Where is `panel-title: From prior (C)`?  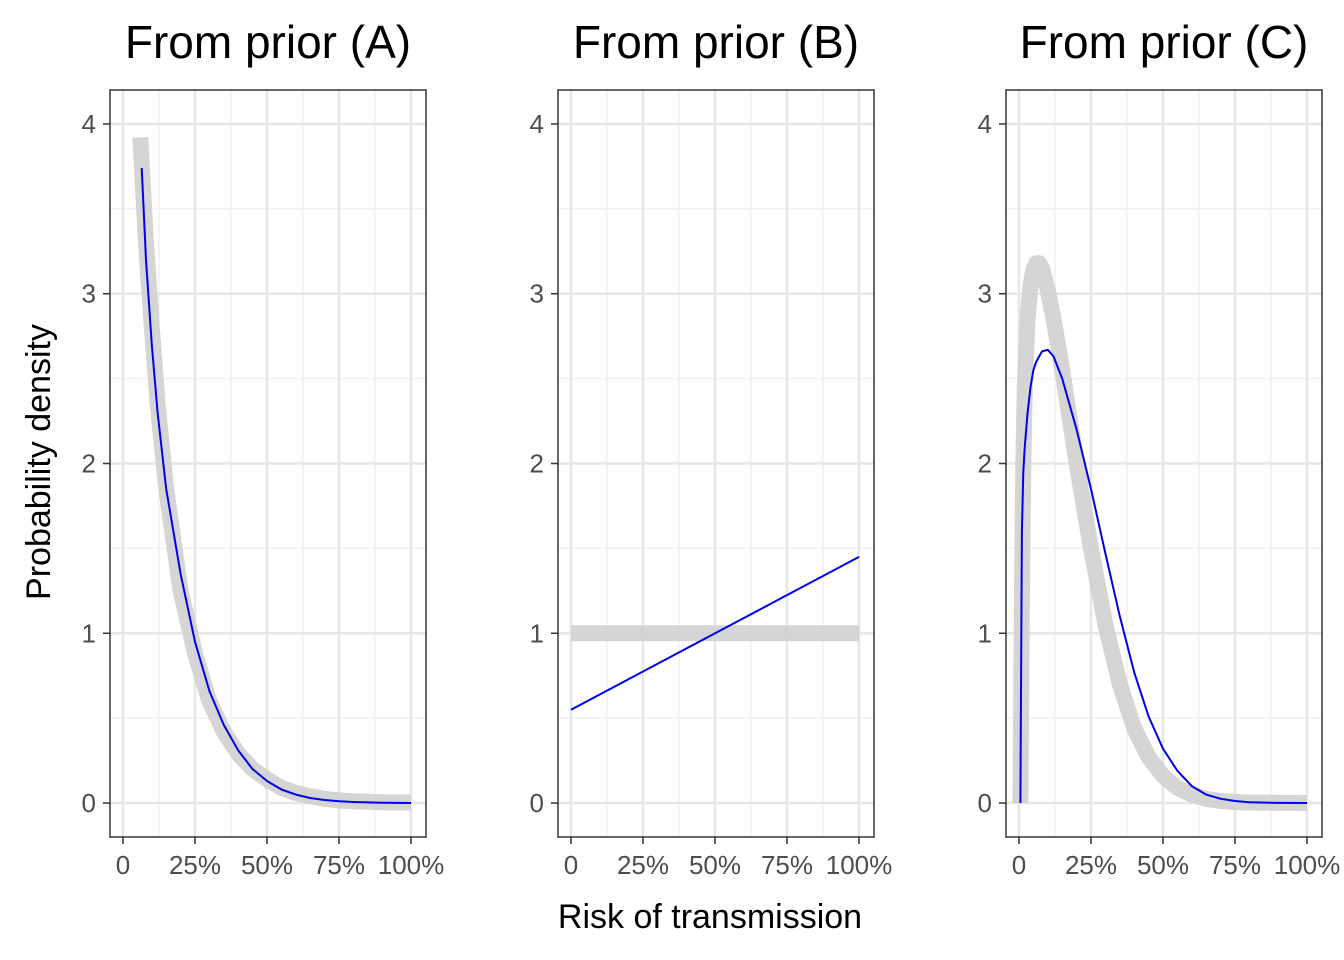 panel-title: From prior (C) is located at coordinates (1164, 42).